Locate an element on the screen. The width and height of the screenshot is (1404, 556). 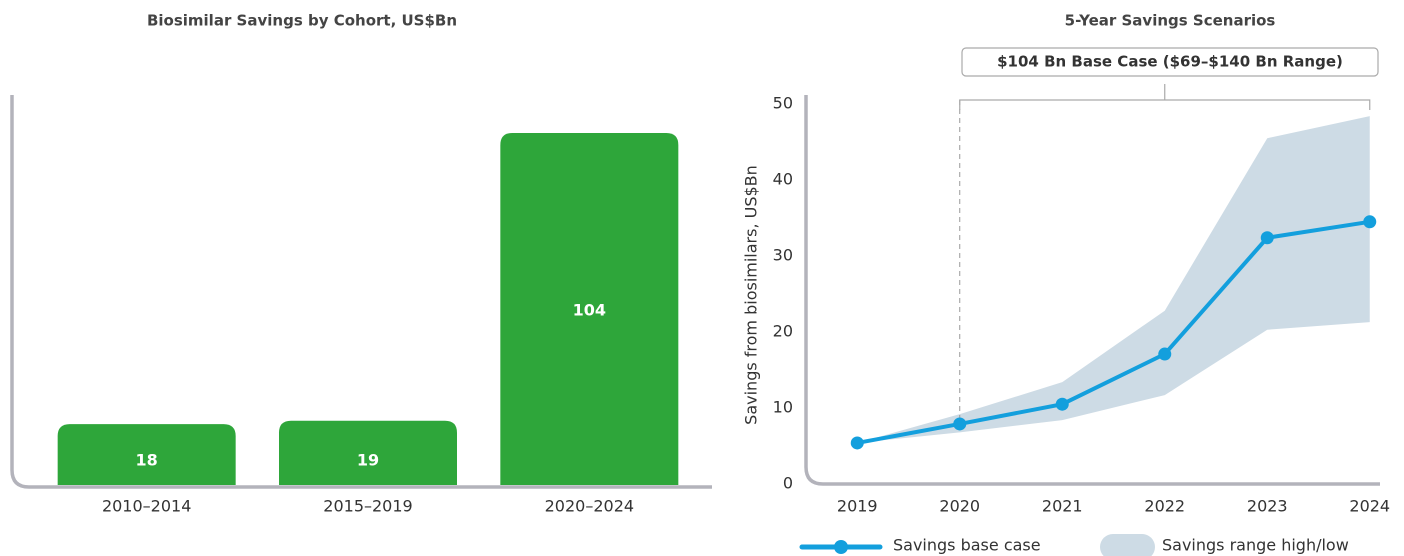
legend-label: Savings range high/low is located at coordinates (1255, 545).